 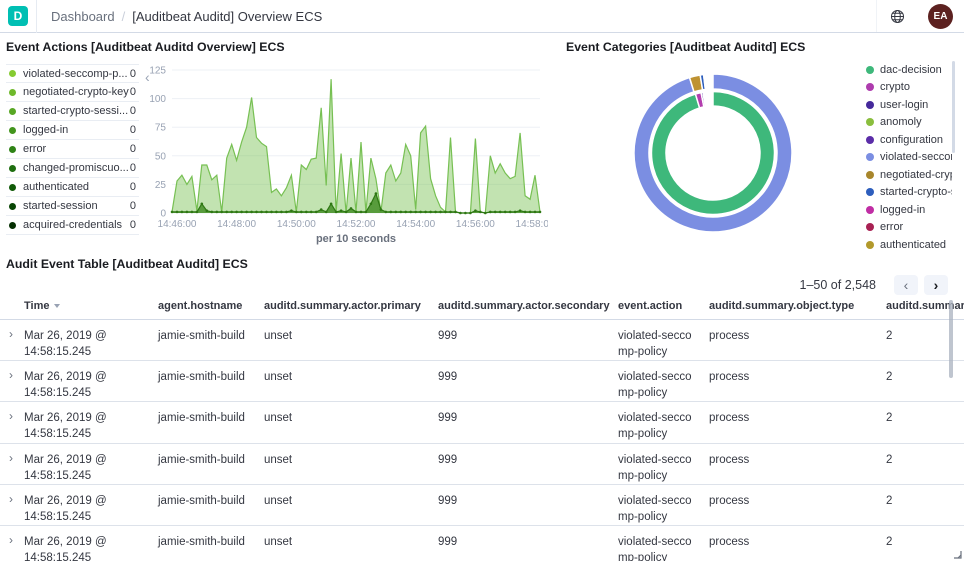 I want to click on svg-text: 125, so click(x=157, y=71).